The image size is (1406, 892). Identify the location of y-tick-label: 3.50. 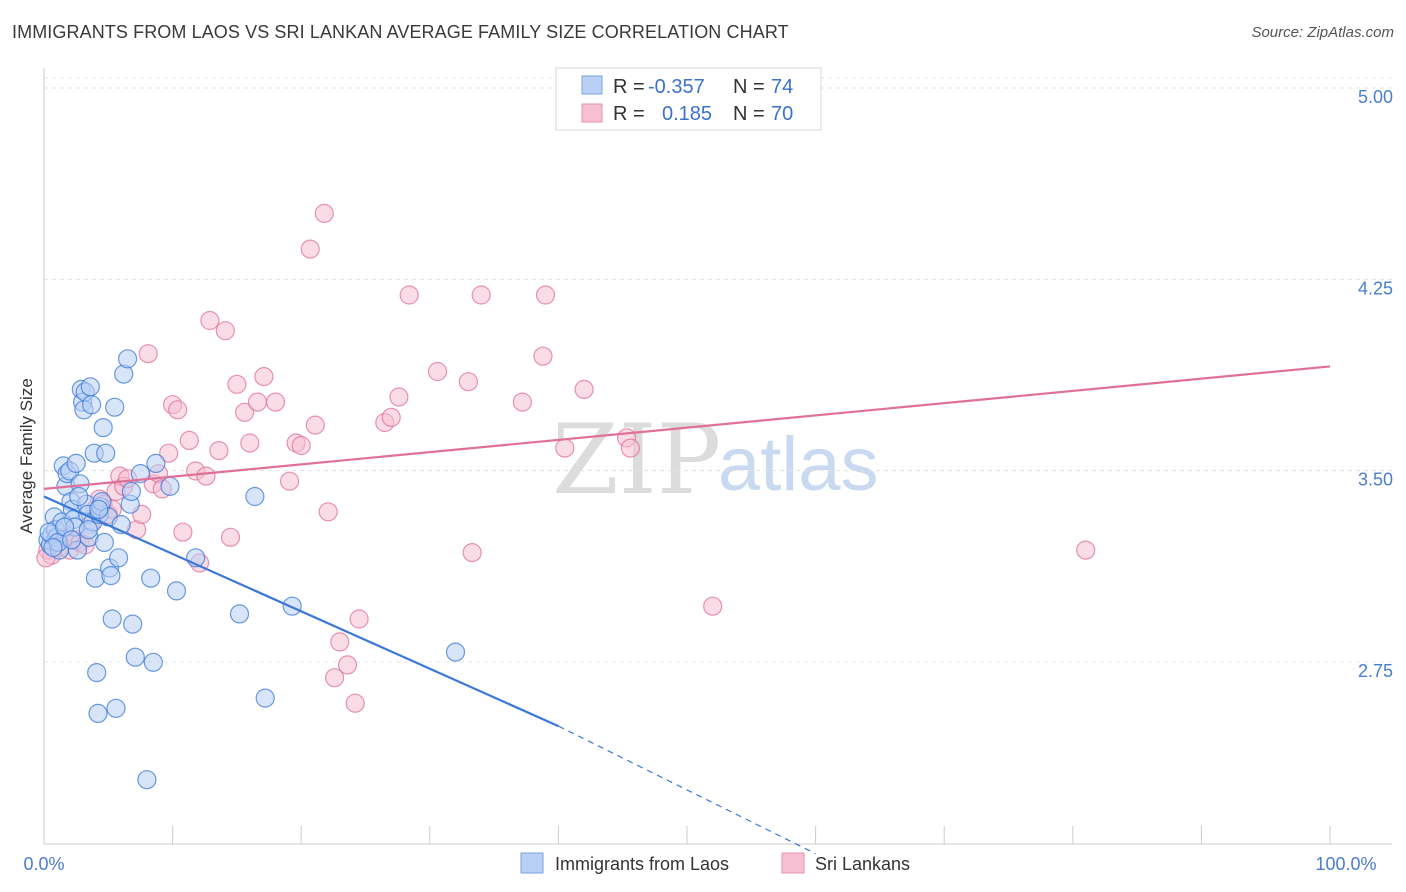
(1375, 480).